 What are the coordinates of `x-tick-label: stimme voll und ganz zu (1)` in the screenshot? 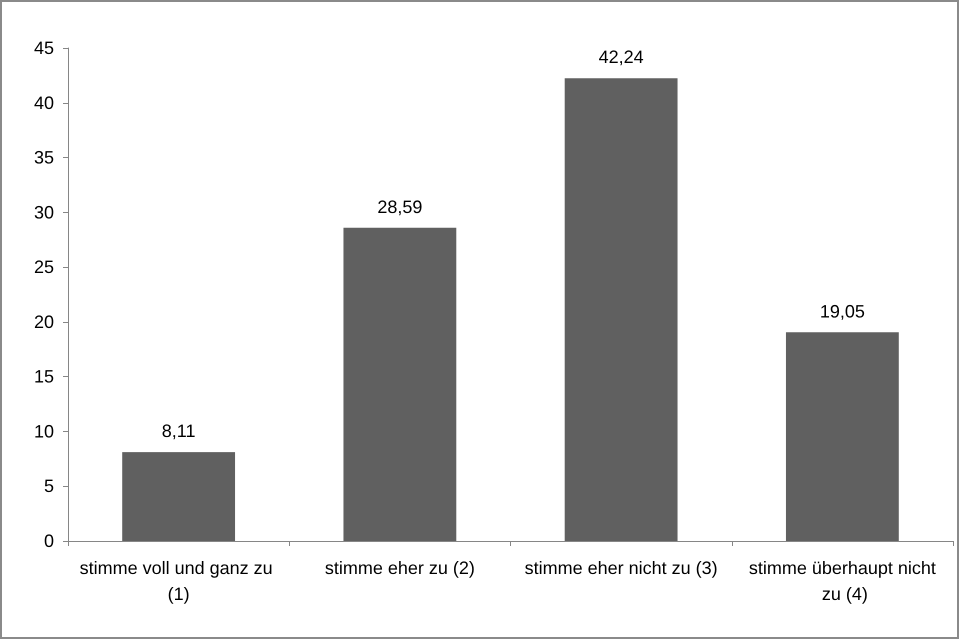 It's located at (179, 581).